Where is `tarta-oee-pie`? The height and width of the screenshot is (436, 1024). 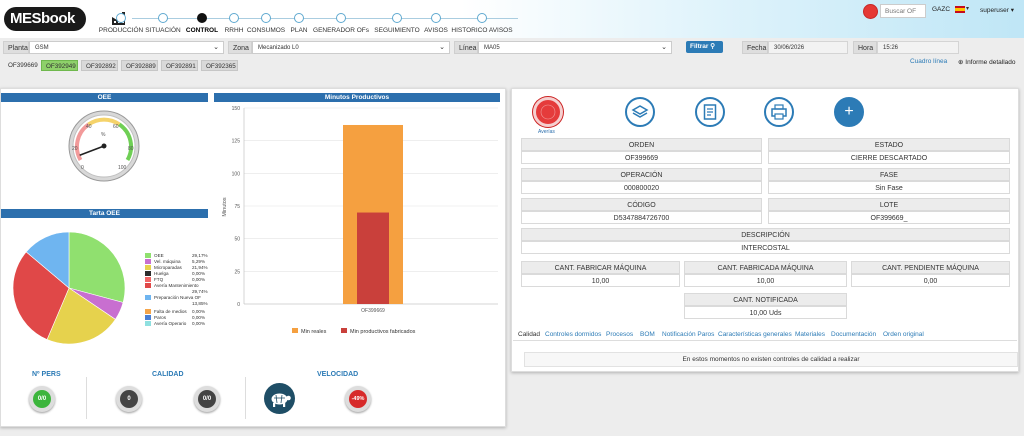
tarta-oee-pie is located at coordinates (69, 288).